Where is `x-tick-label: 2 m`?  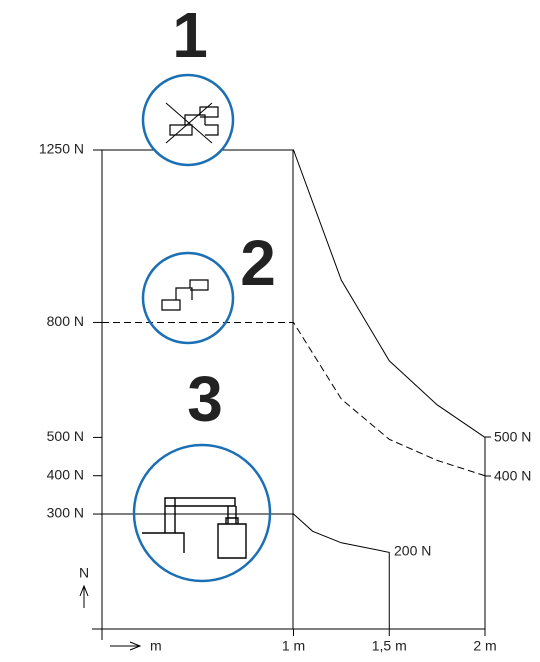 x-tick-label: 2 m is located at coordinates (484, 646).